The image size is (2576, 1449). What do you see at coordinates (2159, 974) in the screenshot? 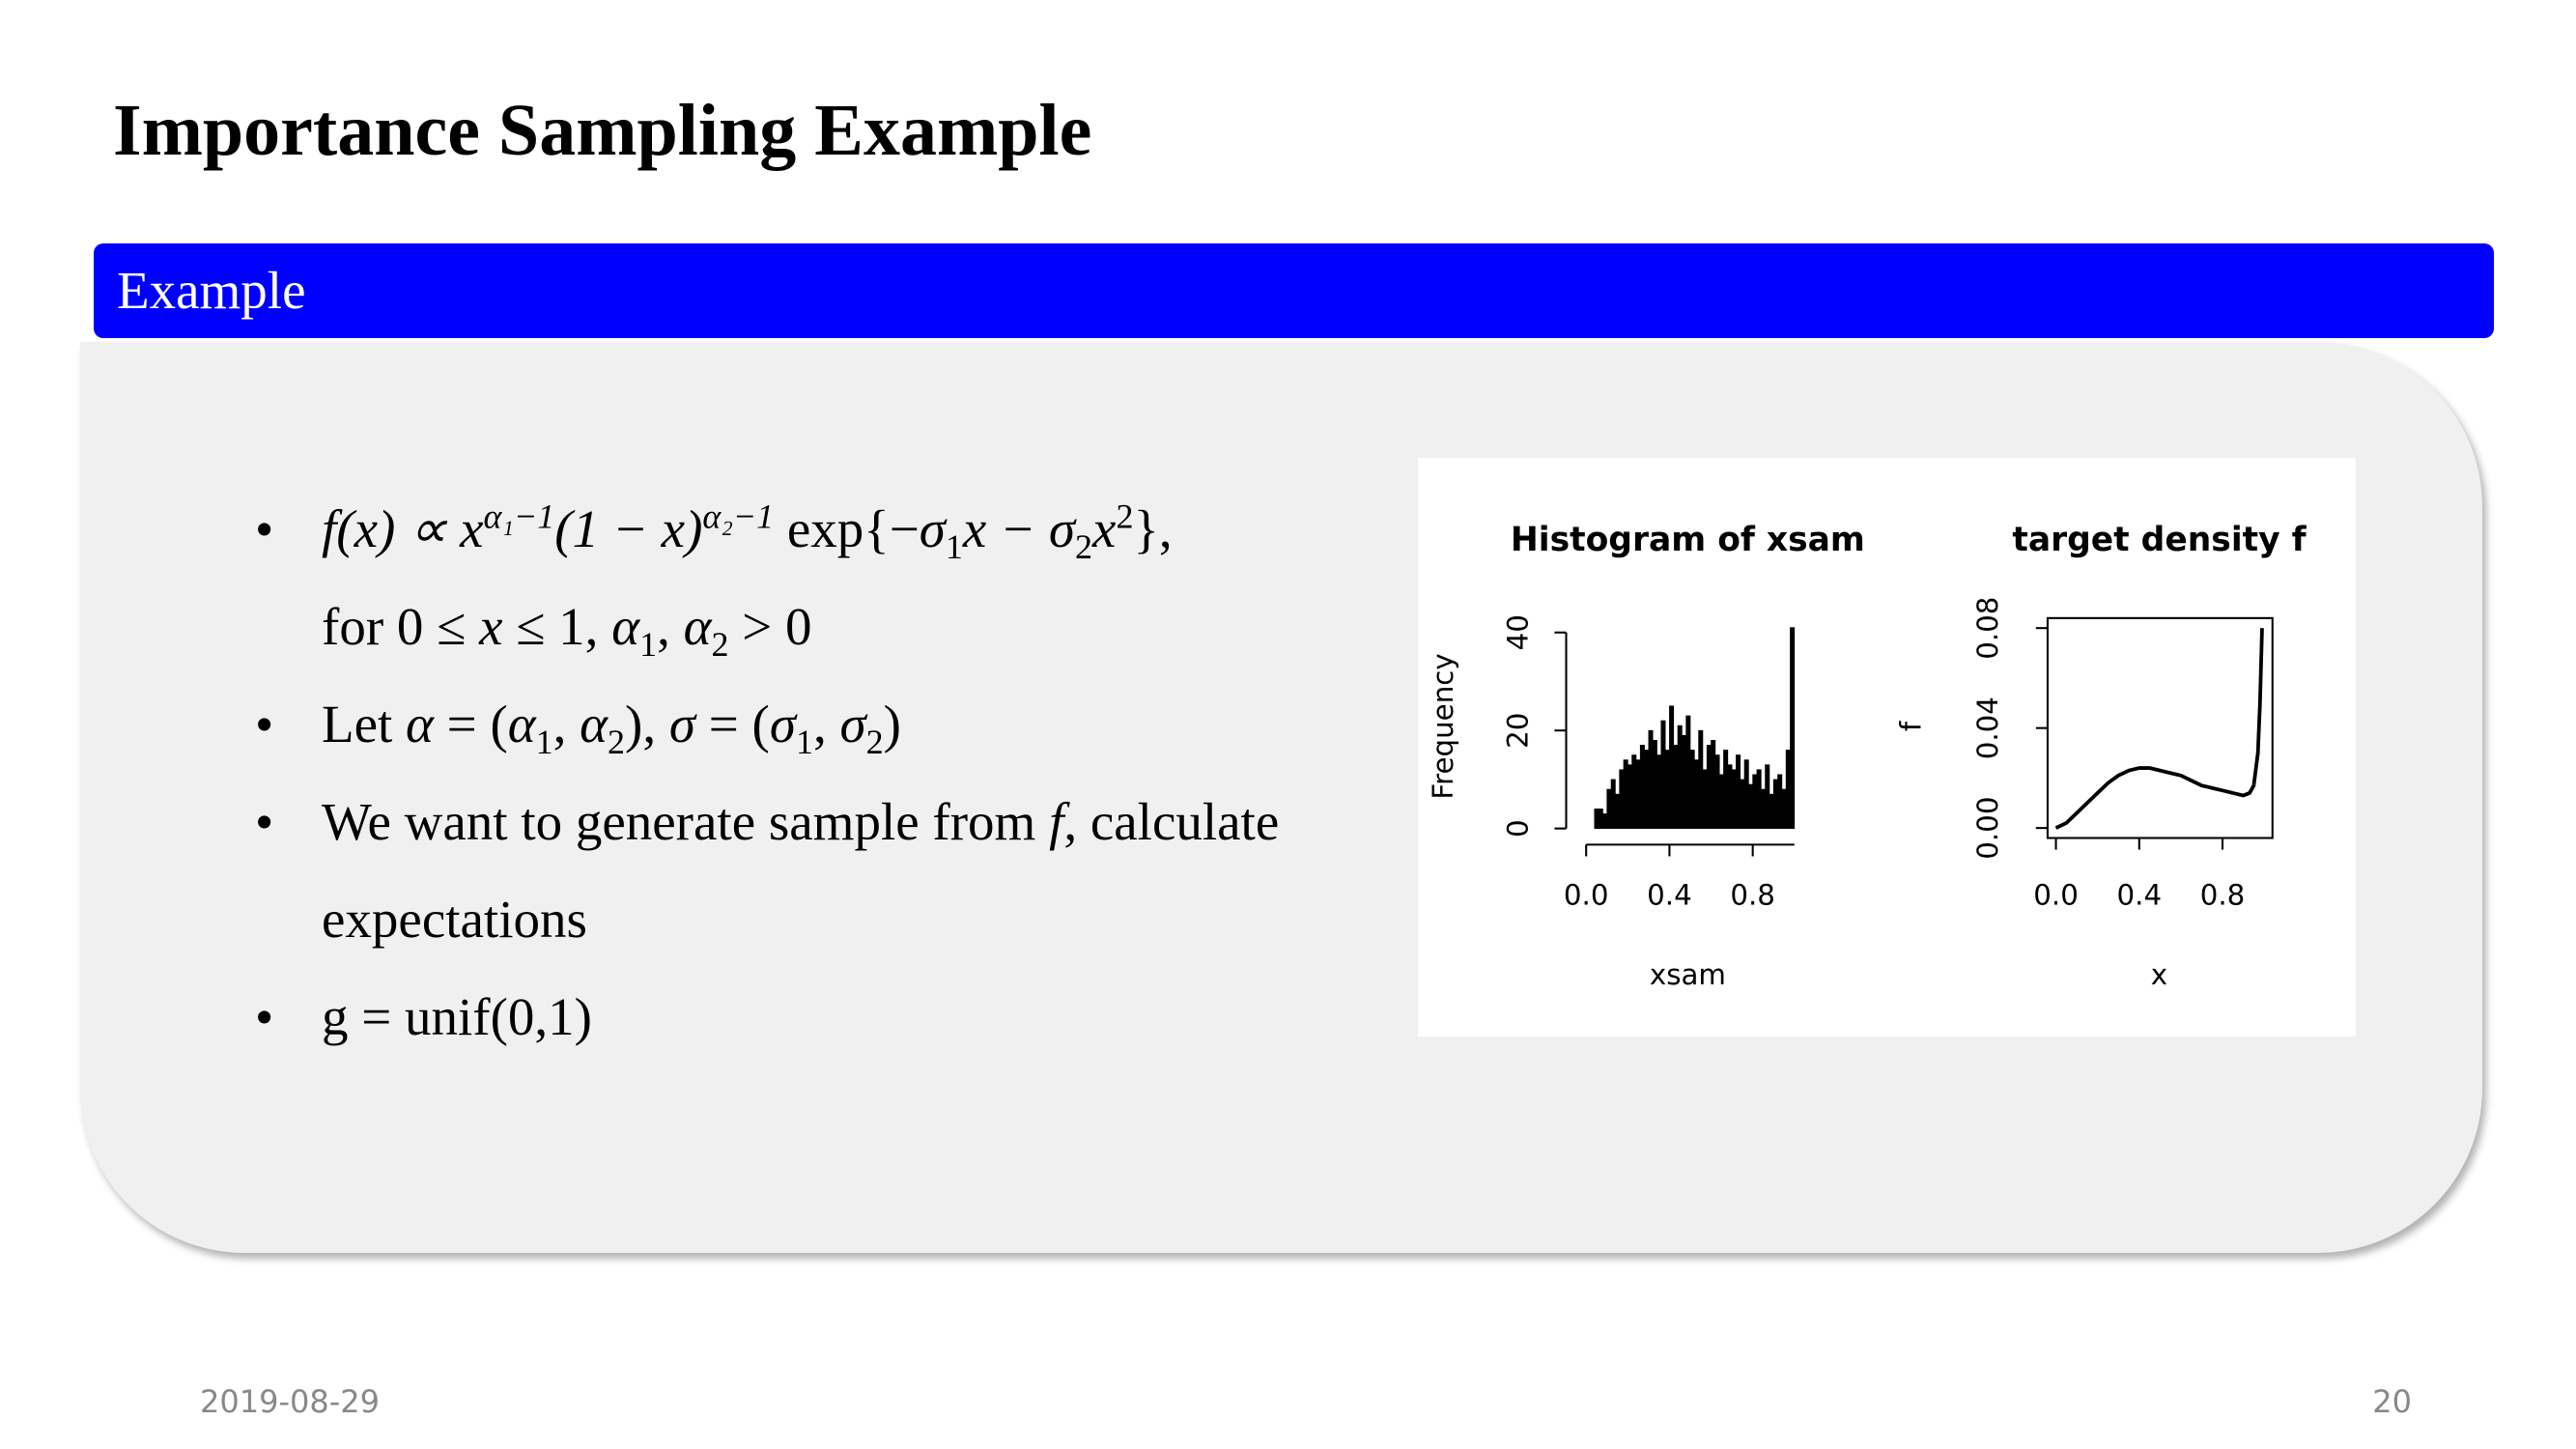
I see `x-axis-label: x` at bounding box center [2159, 974].